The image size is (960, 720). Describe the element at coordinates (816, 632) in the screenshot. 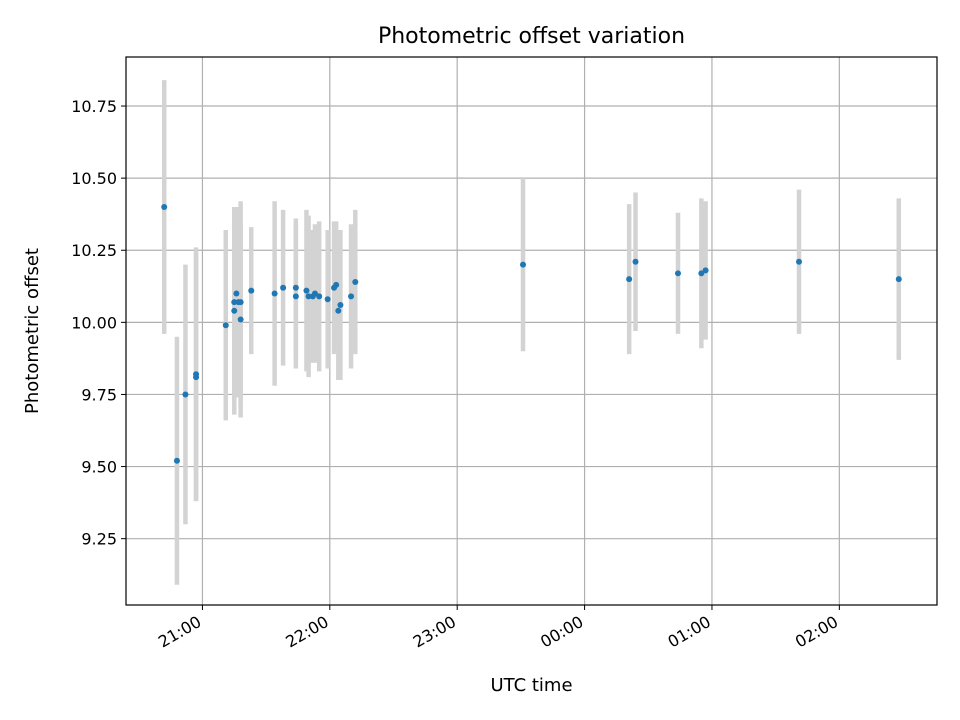

I see `x-tick-label: 02:00` at that location.